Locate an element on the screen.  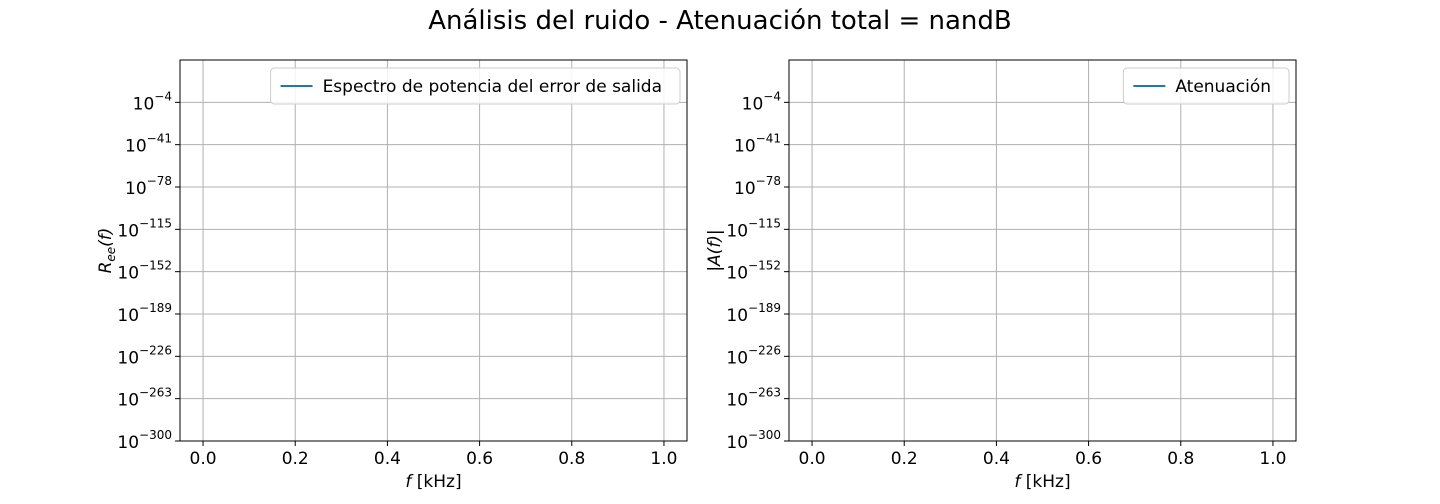
legend-label: Espectro de potencia del error de salida is located at coordinates (492, 87).